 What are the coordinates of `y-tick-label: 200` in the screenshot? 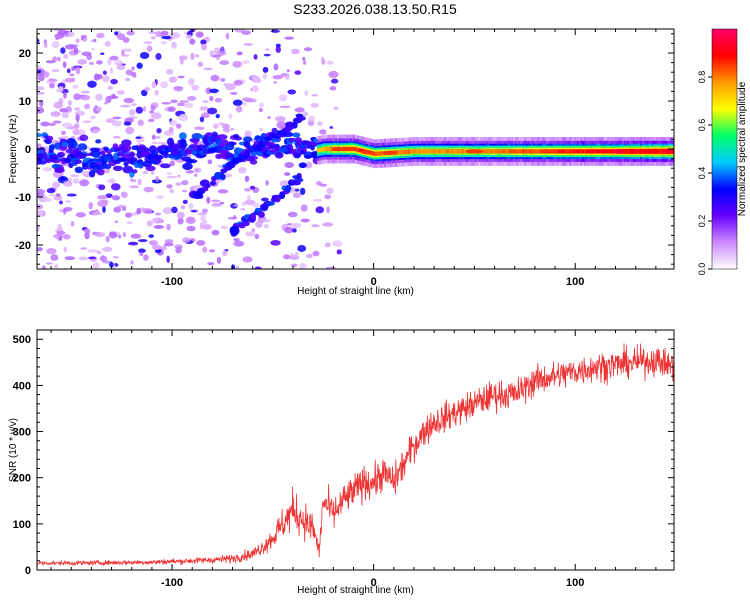 It's located at (22, 479).